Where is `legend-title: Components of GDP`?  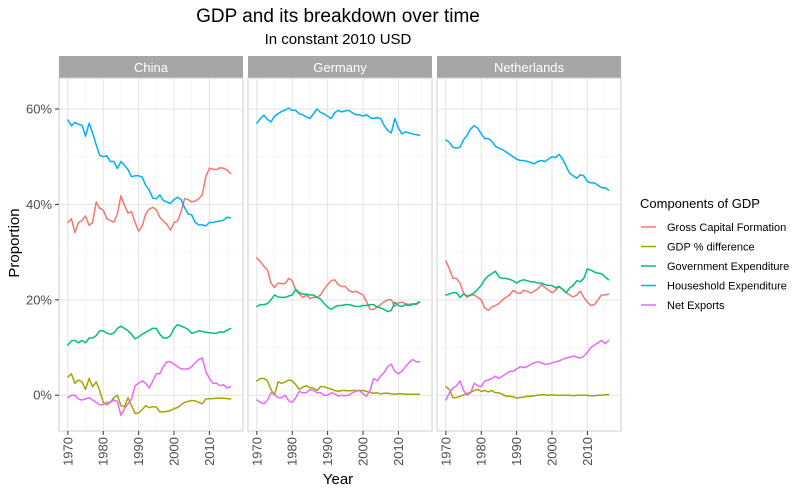 legend-title: Components of GDP is located at coordinates (700, 203).